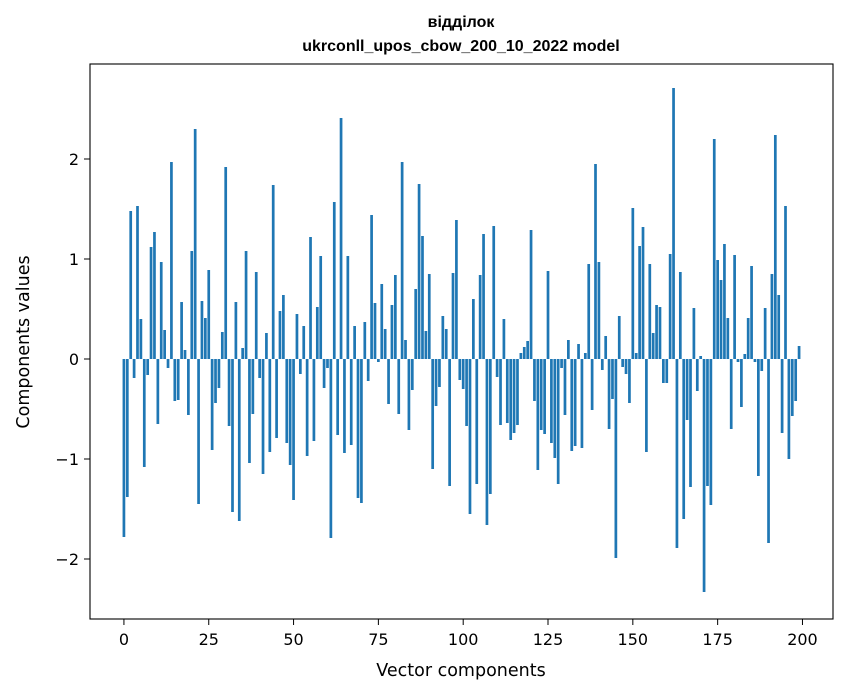 The height and width of the screenshot is (696, 847). Describe the element at coordinates (74, 259) in the screenshot. I see `y-tick-label: 1` at that location.